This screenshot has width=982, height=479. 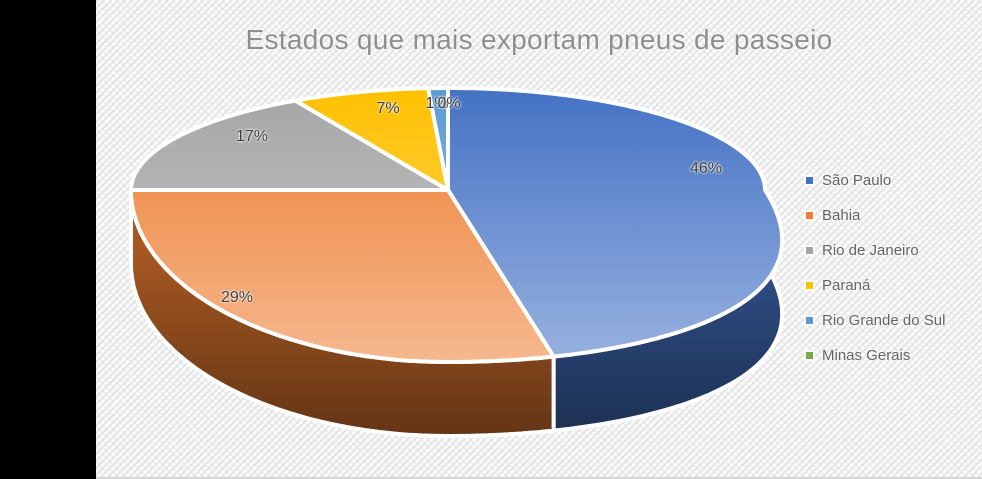 What do you see at coordinates (809, 320) in the screenshot?
I see `legend-marker-rio-grande-do-sul` at bounding box center [809, 320].